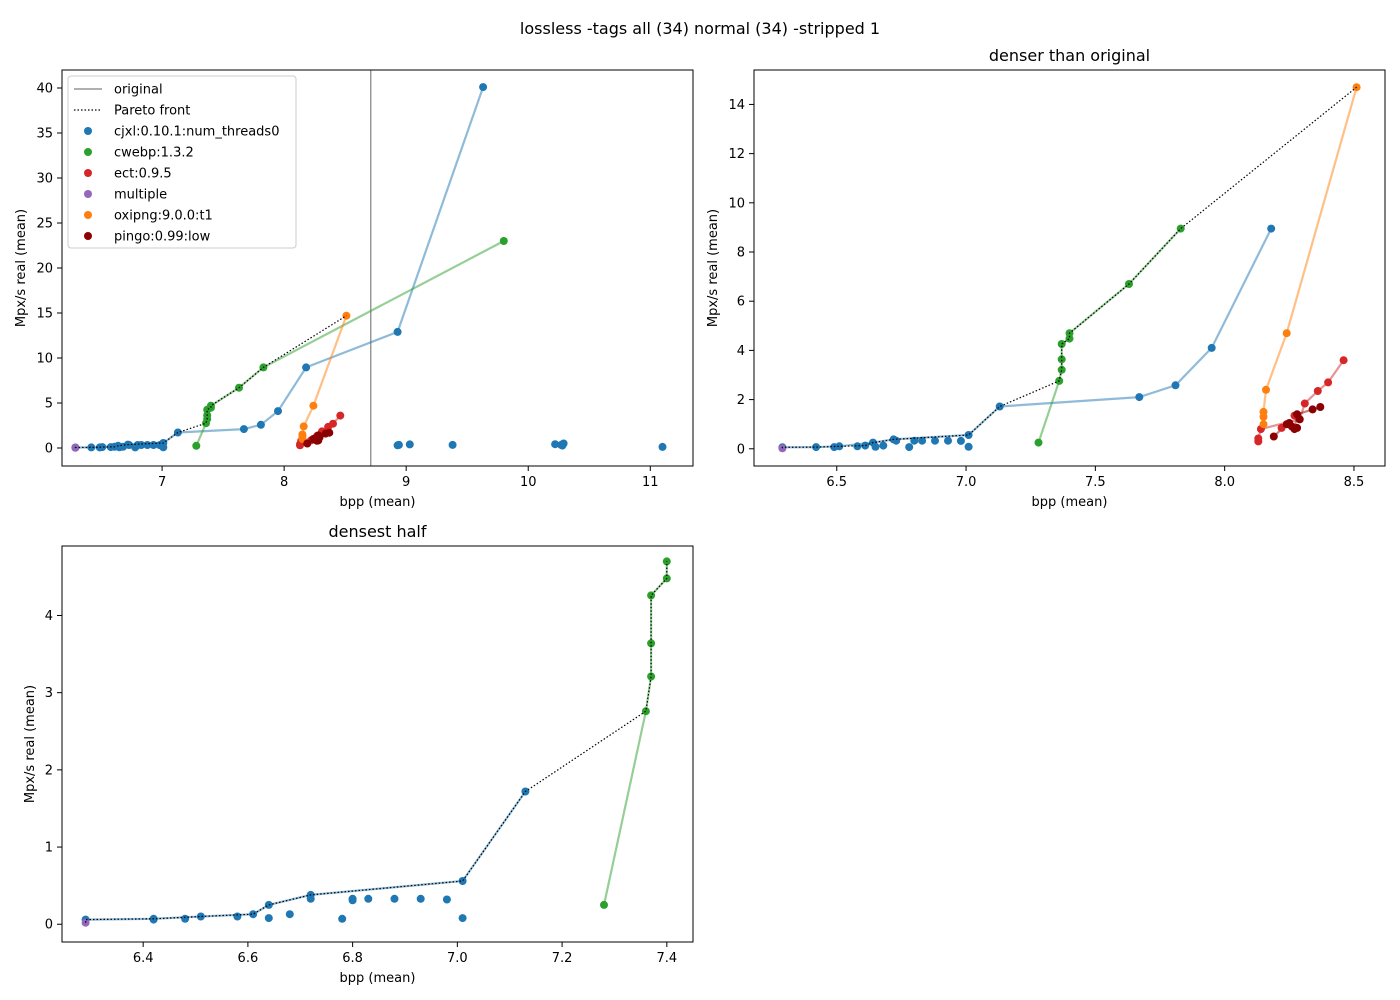 This screenshot has height=1000, width=1400. I want to click on legend-label: ect:0.9.5, so click(143, 174).